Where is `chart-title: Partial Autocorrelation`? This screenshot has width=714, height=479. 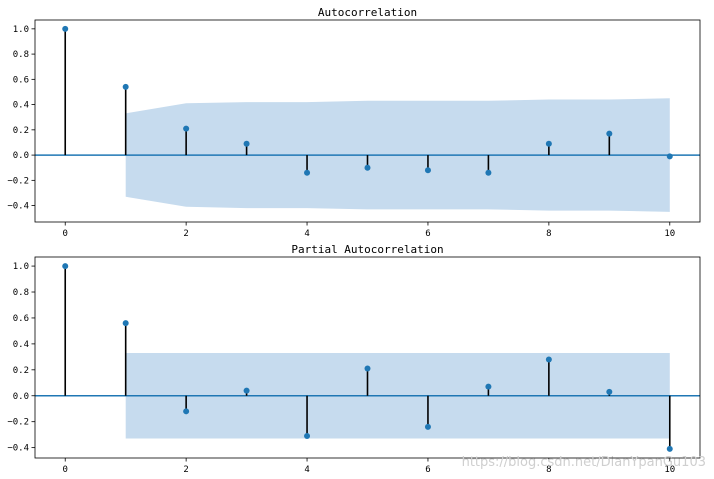
chart-title: Partial Autocorrelation is located at coordinates (367, 249).